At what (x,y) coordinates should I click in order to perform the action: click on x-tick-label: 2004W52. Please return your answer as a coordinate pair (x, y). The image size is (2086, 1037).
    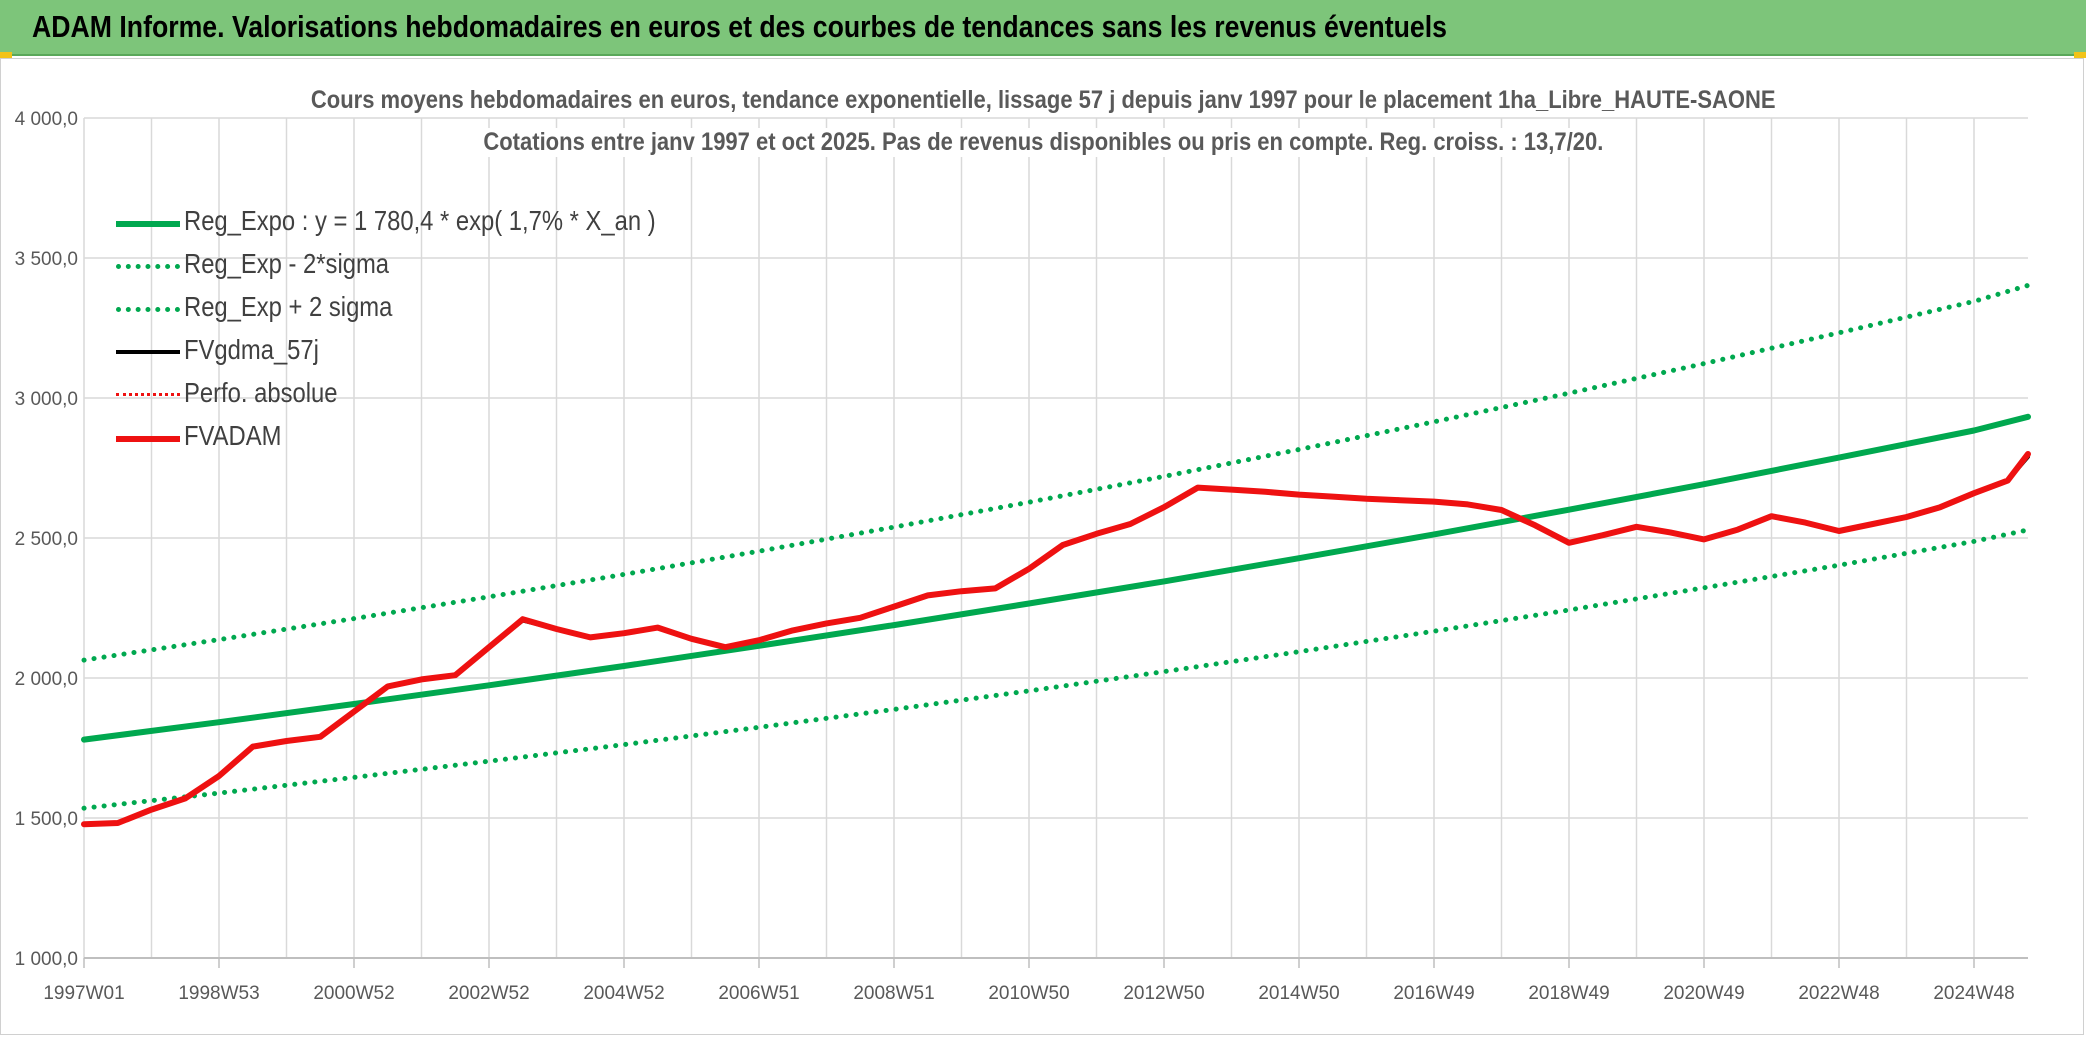
    Looking at the image, I should click on (623, 993).